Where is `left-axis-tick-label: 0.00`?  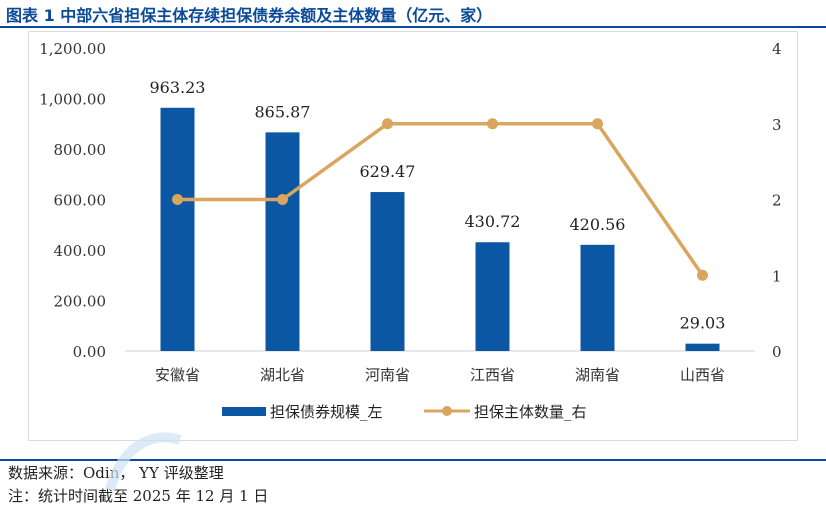 left-axis-tick-label: 0.00 is located at coordinates (89, 352).